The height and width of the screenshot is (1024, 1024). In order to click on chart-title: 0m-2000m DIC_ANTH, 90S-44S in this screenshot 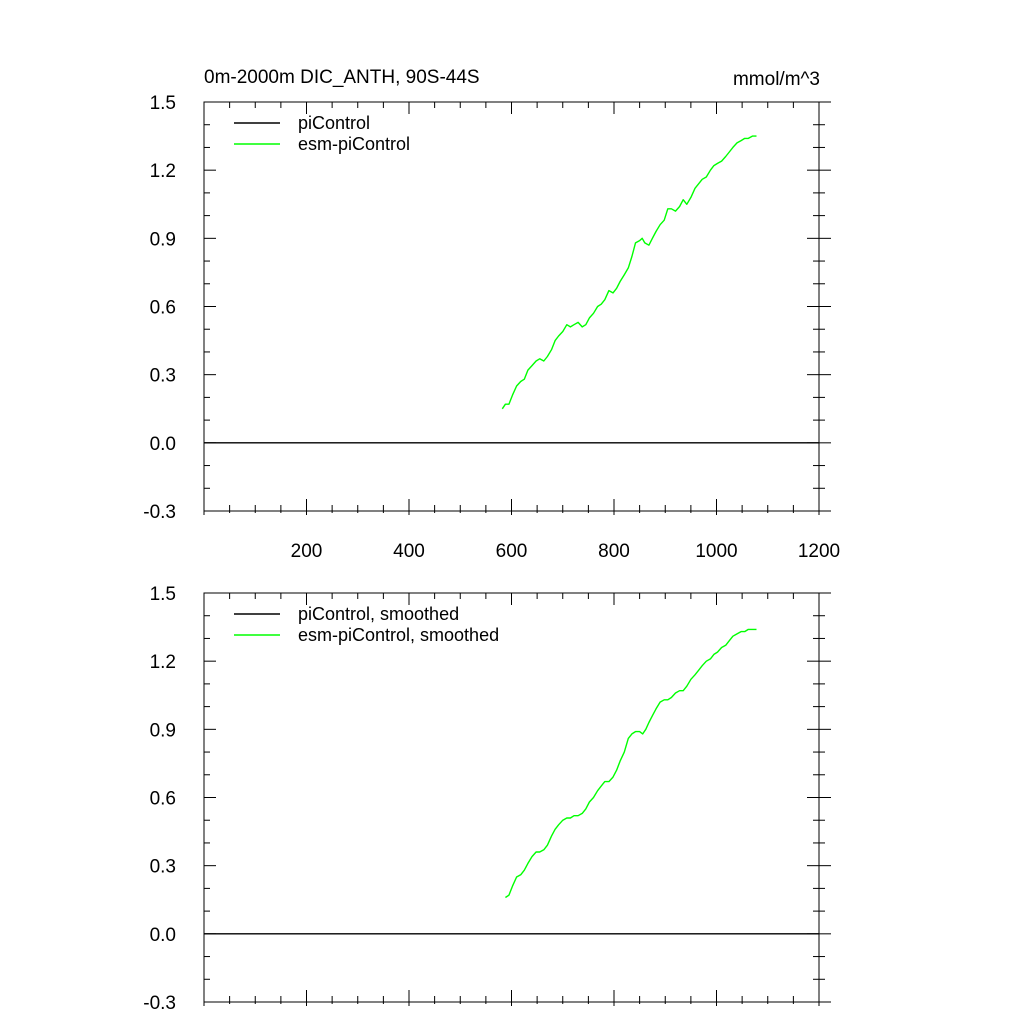, I will do `click(342, 77)`.